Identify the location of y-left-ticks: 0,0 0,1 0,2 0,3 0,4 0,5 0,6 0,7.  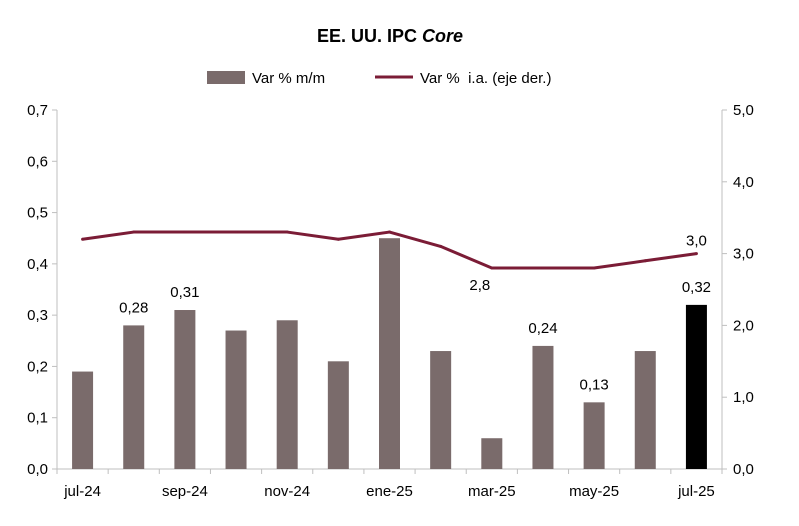
(42, 290).